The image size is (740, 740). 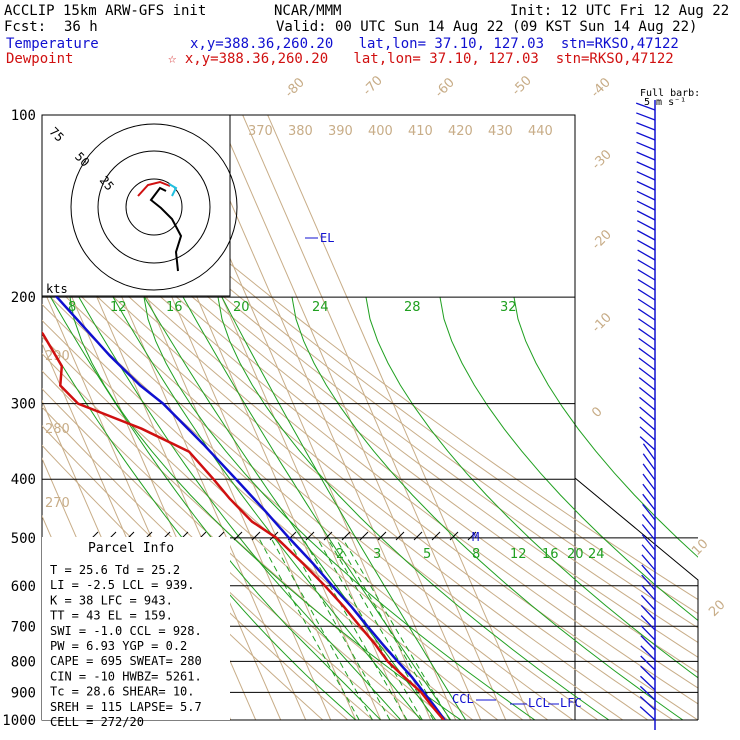 What do you see at coordinates (320, 307) in the screenshot?
I see `moist-label-upper: 24` at bounding box center [320, 307].